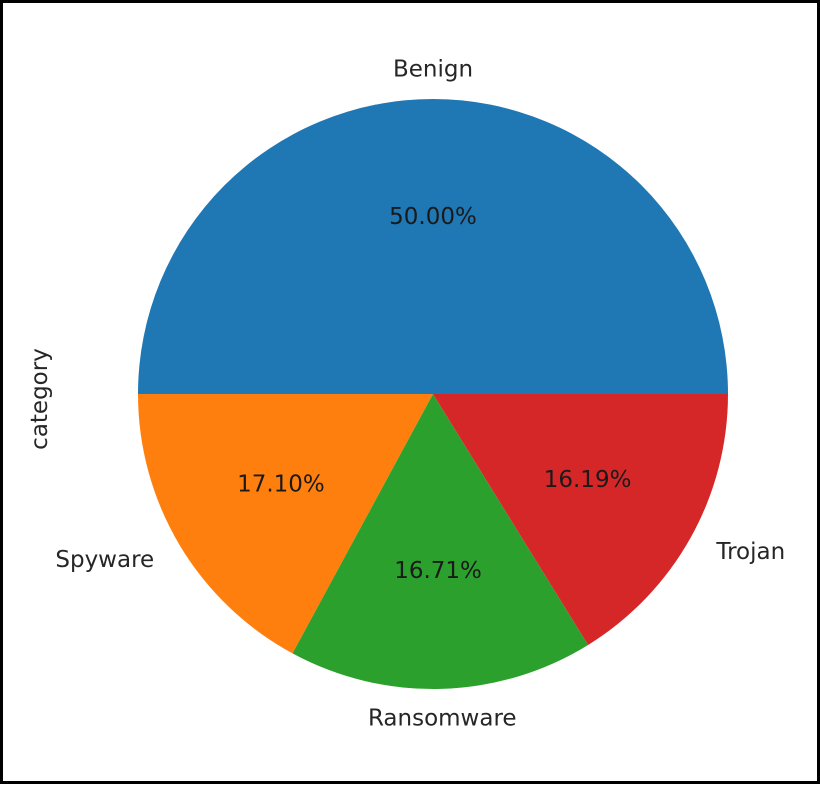  What do you see at coordinates (580, 519) in the screenshot?
I see `pie-slice-trojan` at bounding box center [580, 519].